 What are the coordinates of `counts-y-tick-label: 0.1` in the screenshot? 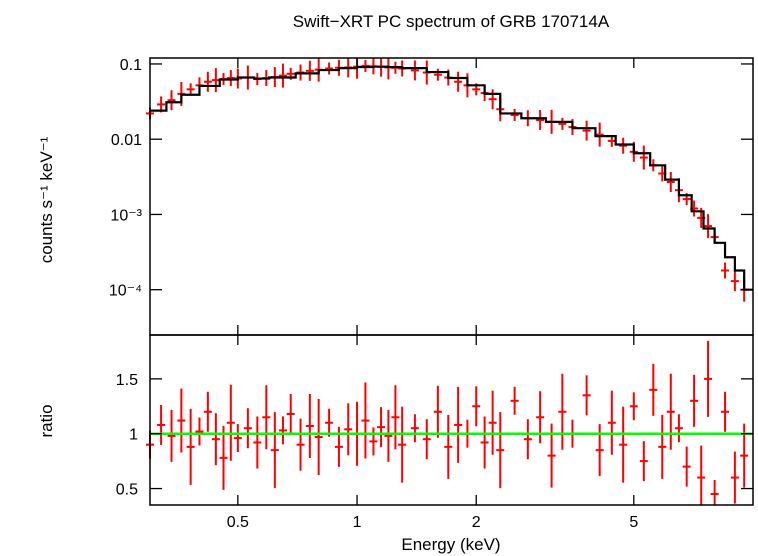 It's located at (131, 65).